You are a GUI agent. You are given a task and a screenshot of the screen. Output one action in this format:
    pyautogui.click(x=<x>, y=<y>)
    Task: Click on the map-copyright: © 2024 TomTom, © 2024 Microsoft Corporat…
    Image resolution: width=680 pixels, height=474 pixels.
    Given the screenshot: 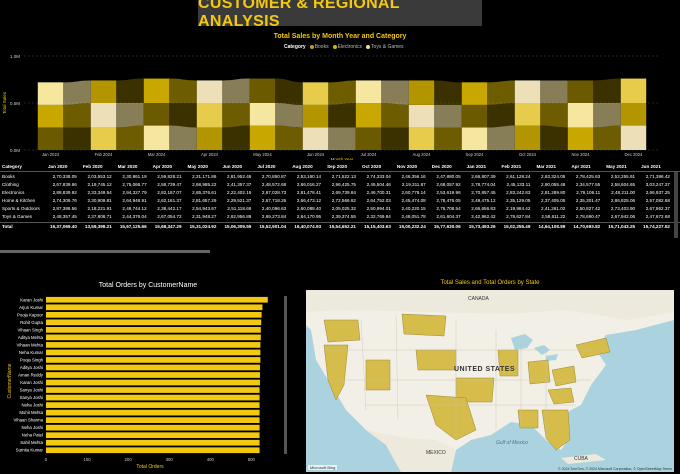 What is the action you would take?
    pyautogui.click(x=615, y=469)
    